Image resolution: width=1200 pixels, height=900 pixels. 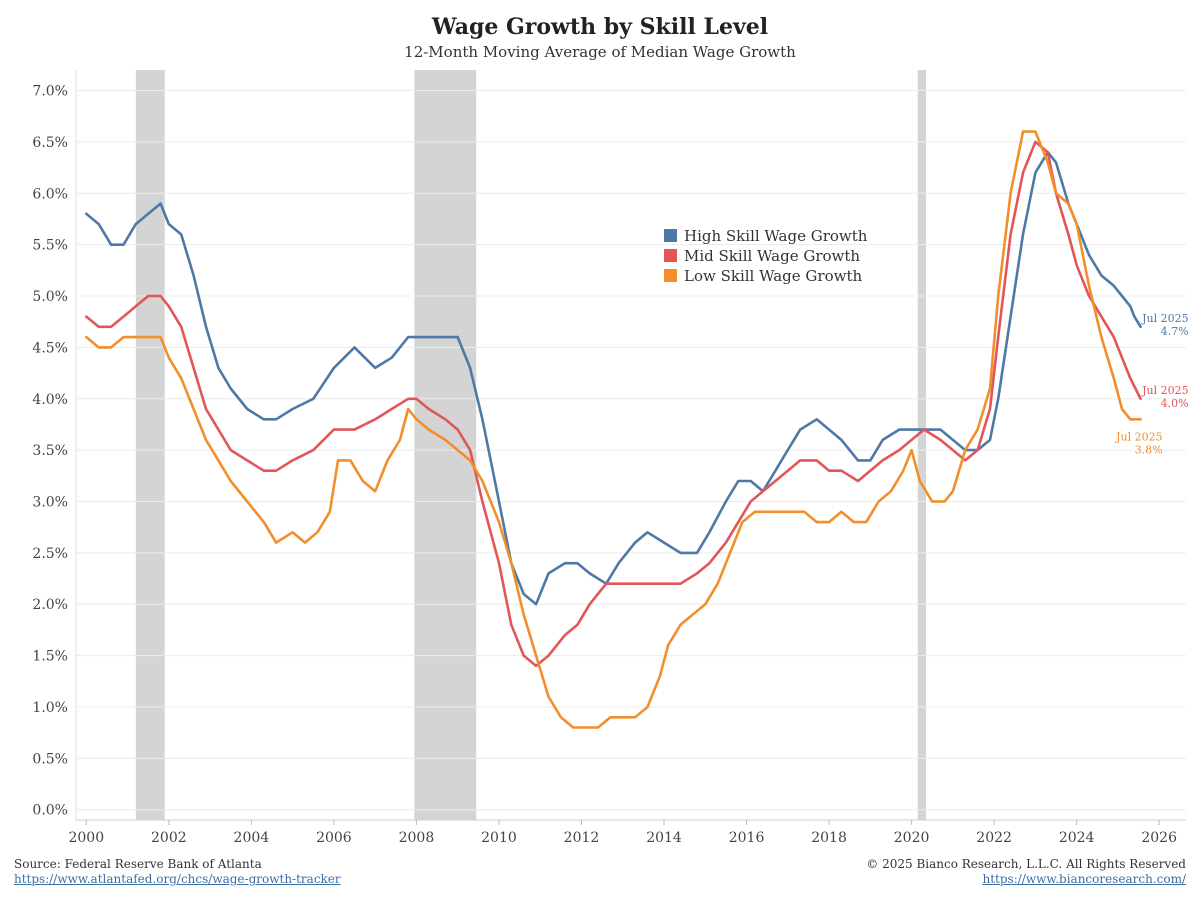 What do you see at coordinates (50, 451) in the screenshot?
I see `y-tick-label: 3.5%` at bounding box center [50, 451].